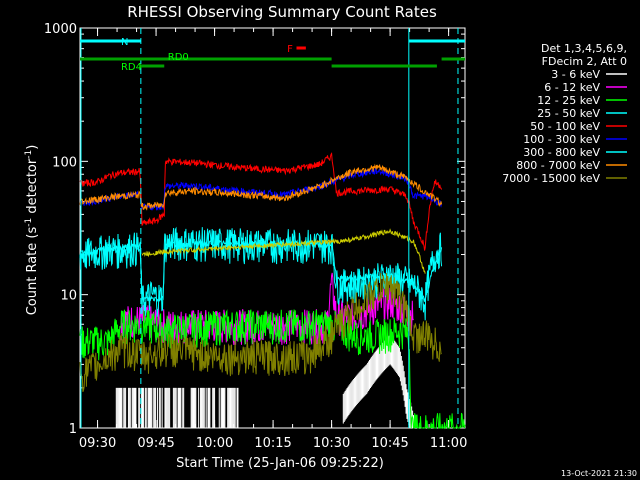 The width and height of the screenshot is (640, 480). I want to click on timestamp: 13-Oct-2021 21:30, so click(599, 473).